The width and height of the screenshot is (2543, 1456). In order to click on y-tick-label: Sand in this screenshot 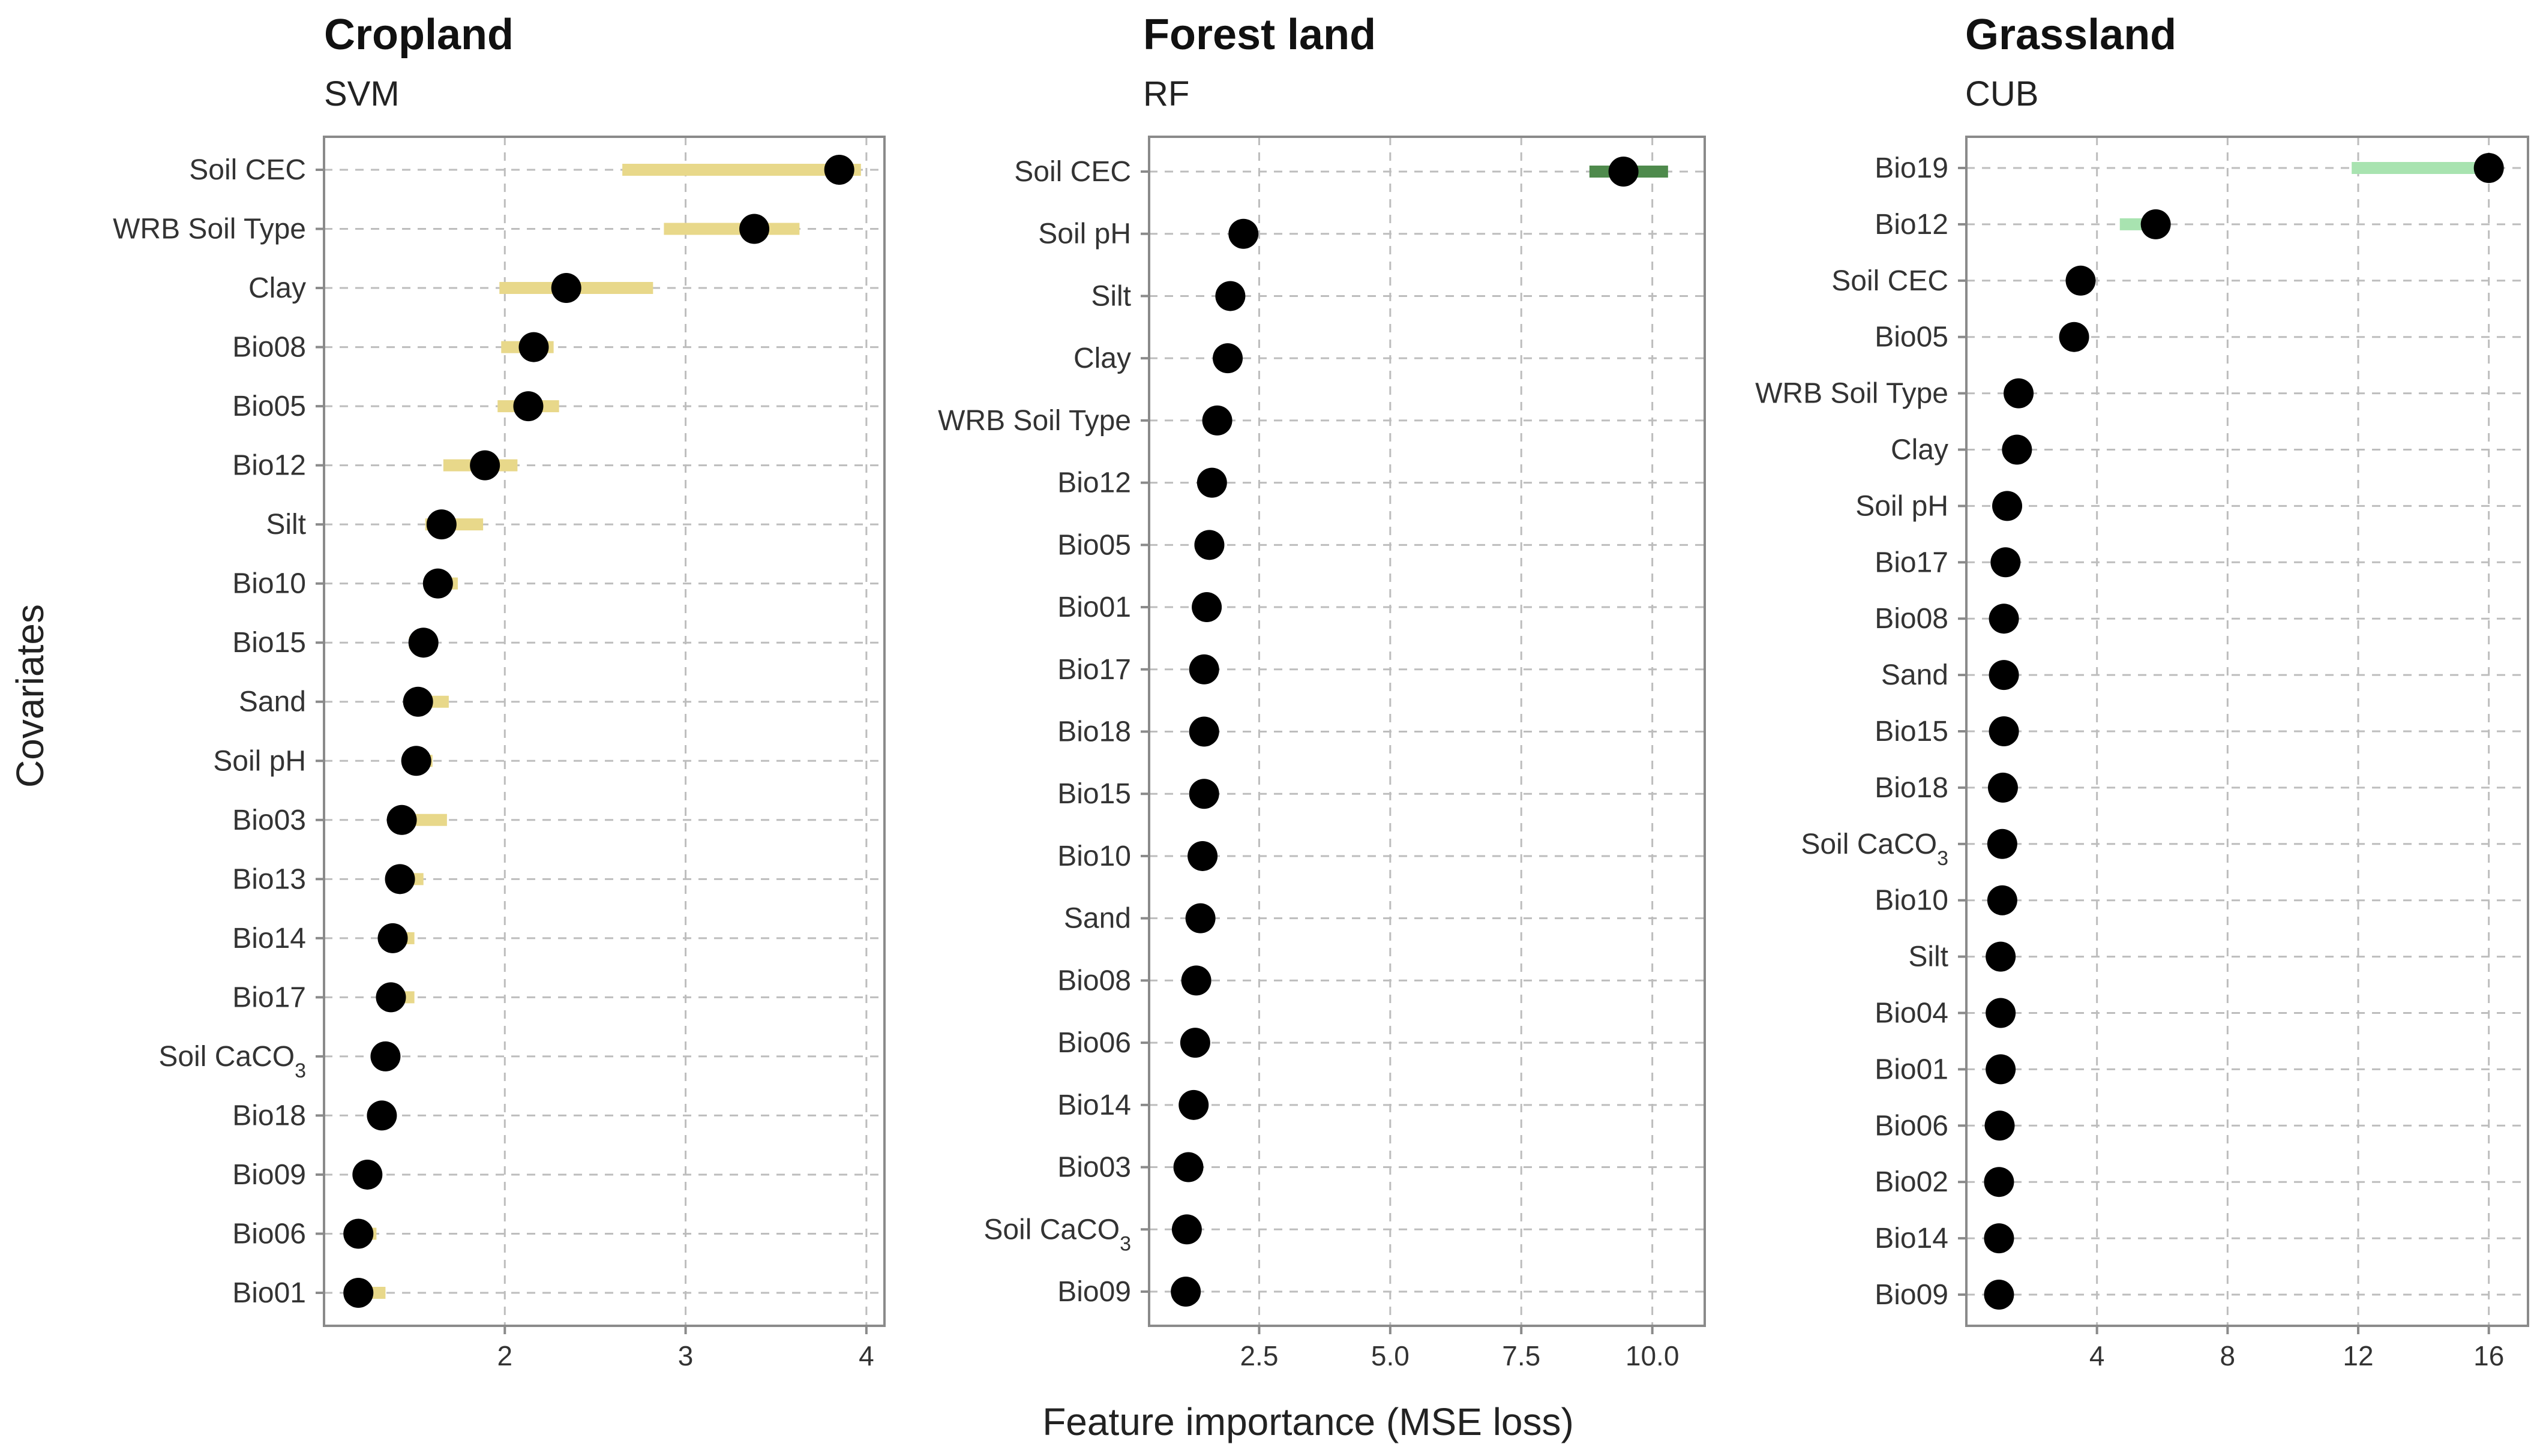, I will do `click(272, 702)`.